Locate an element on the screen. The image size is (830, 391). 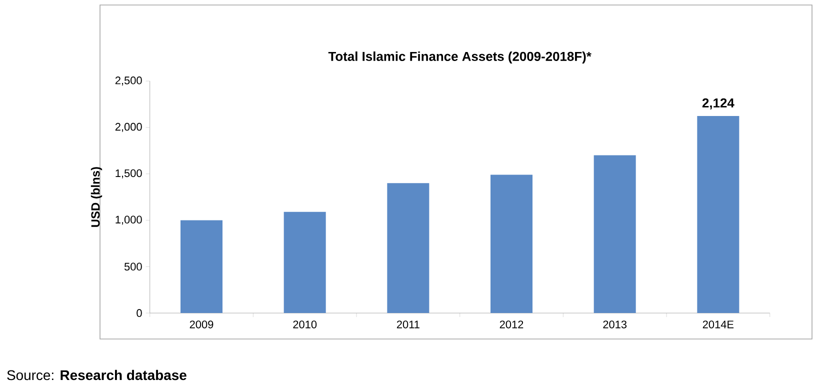
source-note: Source: Research database is located at coordinates (96, 375).